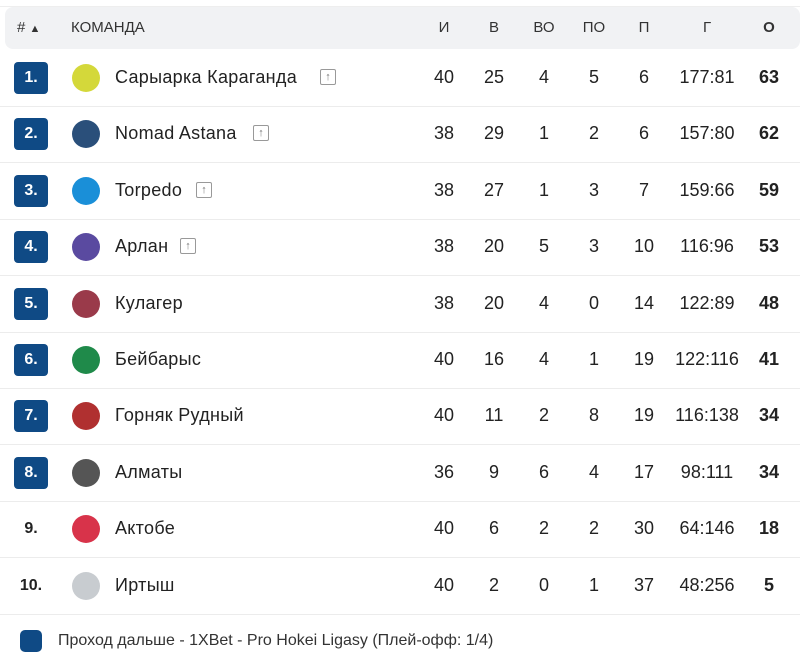 The image size is (800, 671). What do you see at coordinates (149, 189) in the screenshot?
I see `team-name: Torpedo` at bounding box center [149, 189].